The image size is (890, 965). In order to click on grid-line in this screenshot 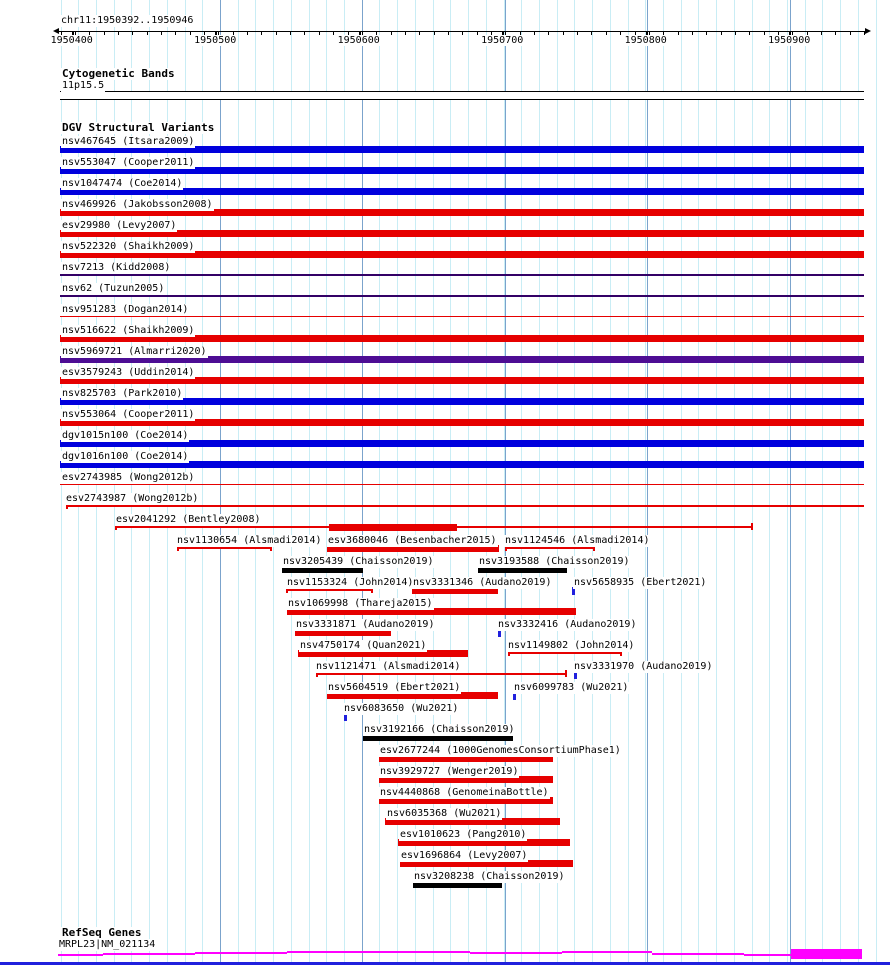, I will do `click(327, 481)`.